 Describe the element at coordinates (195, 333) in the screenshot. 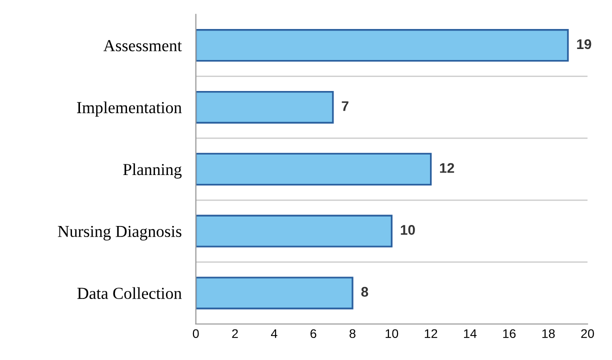

I see `x-tick-label: 0` at that location.